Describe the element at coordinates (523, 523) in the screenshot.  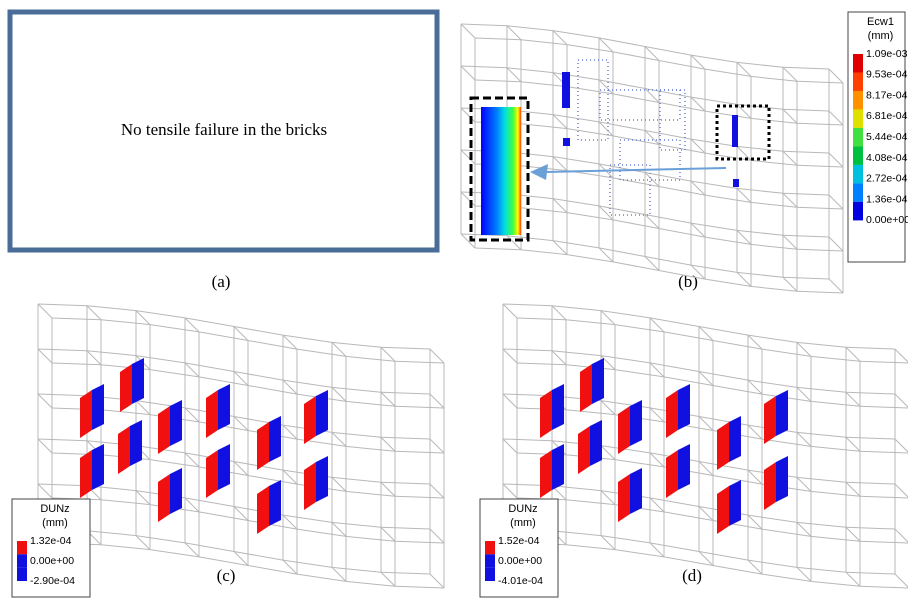
I see `legend-unit: (mm)` at that location.